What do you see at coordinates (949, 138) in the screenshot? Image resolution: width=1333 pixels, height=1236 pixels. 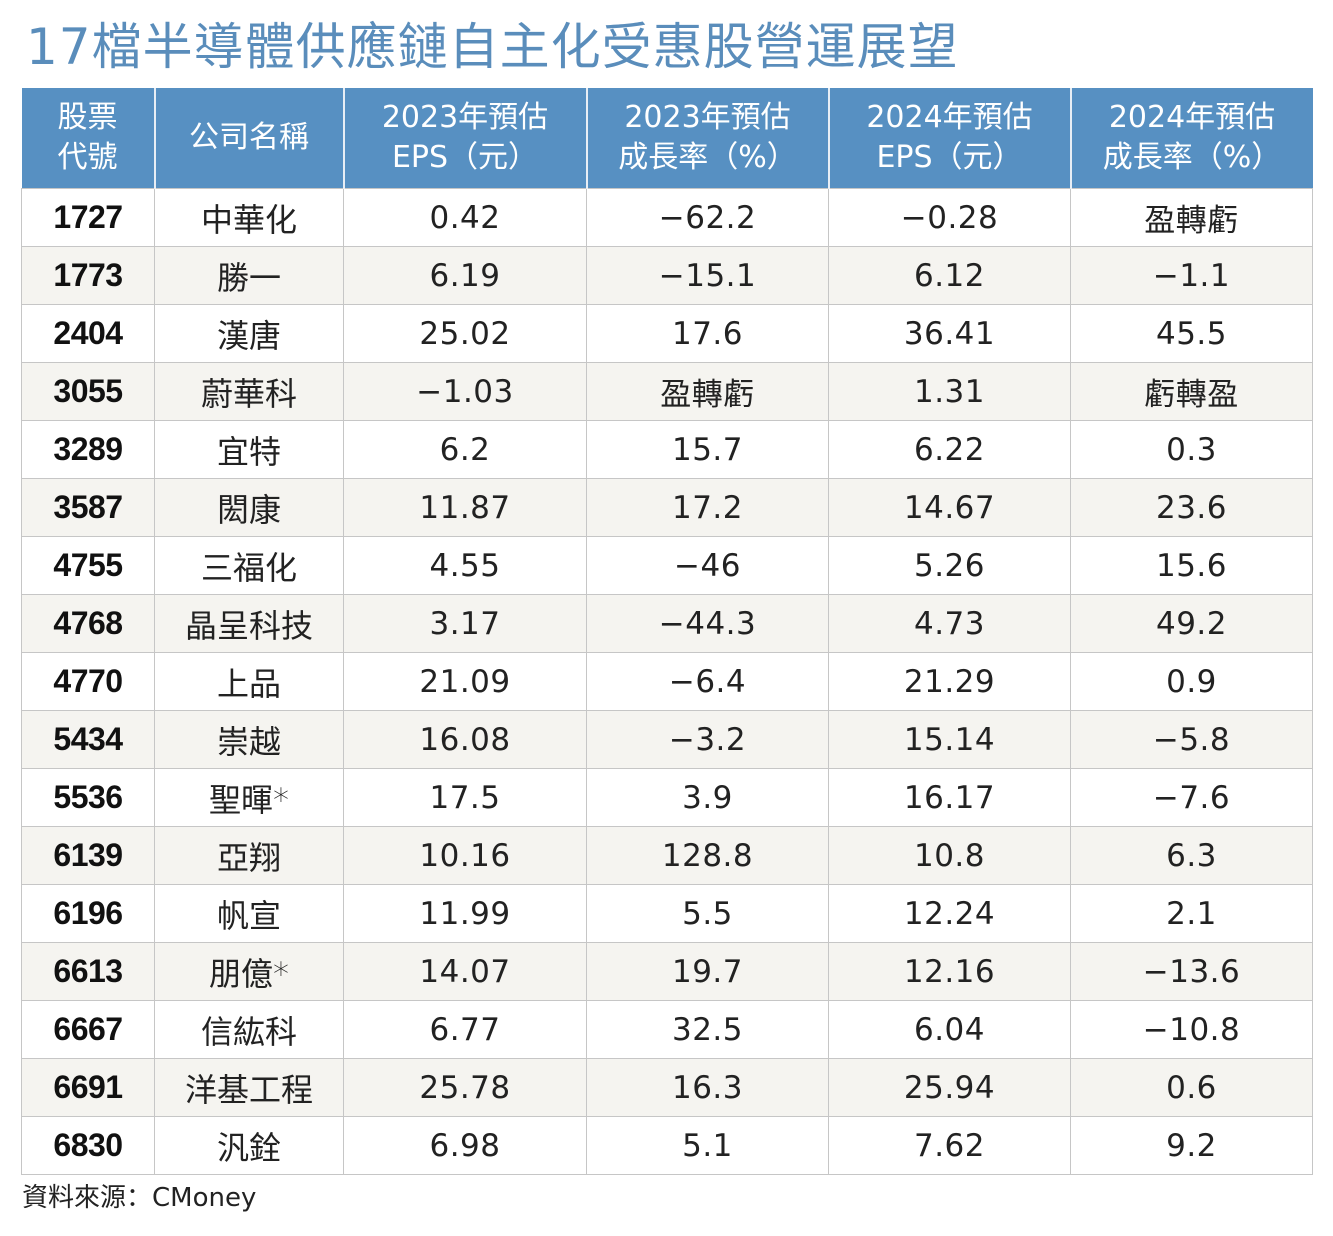 I see `header-eps-2024: 2024年預估 EPS（元）` at bounding box center [949, 138].